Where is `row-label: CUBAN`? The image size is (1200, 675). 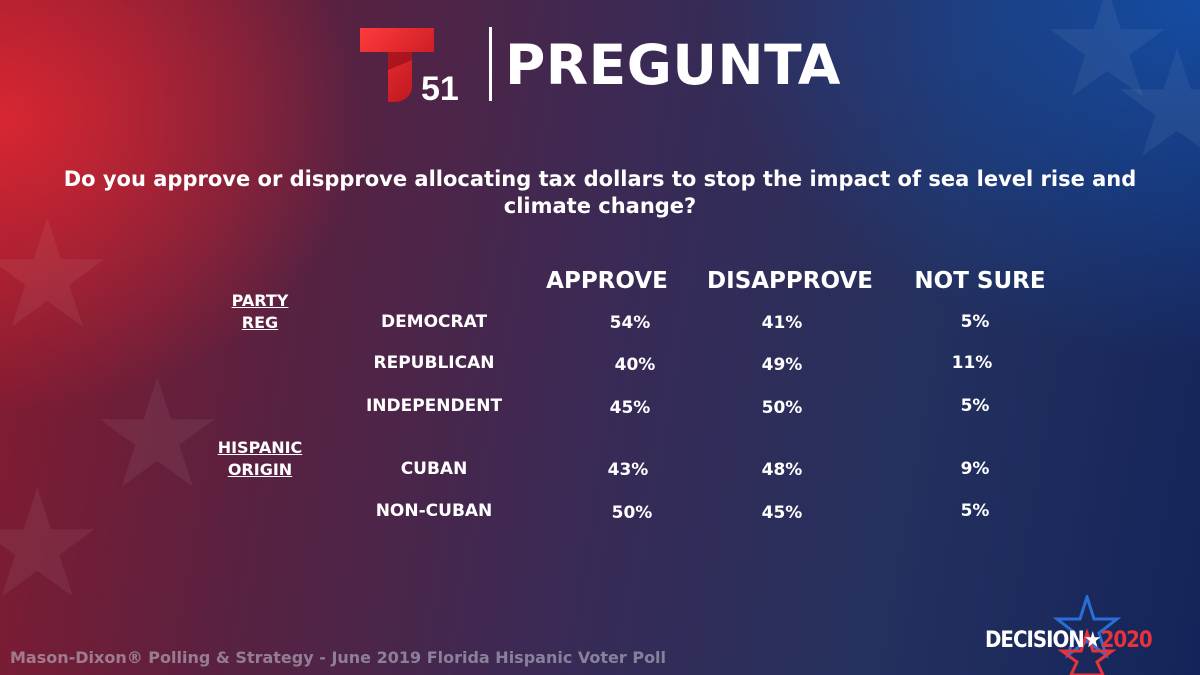 row-label: CUBAN is located at coordinates (434, 469).